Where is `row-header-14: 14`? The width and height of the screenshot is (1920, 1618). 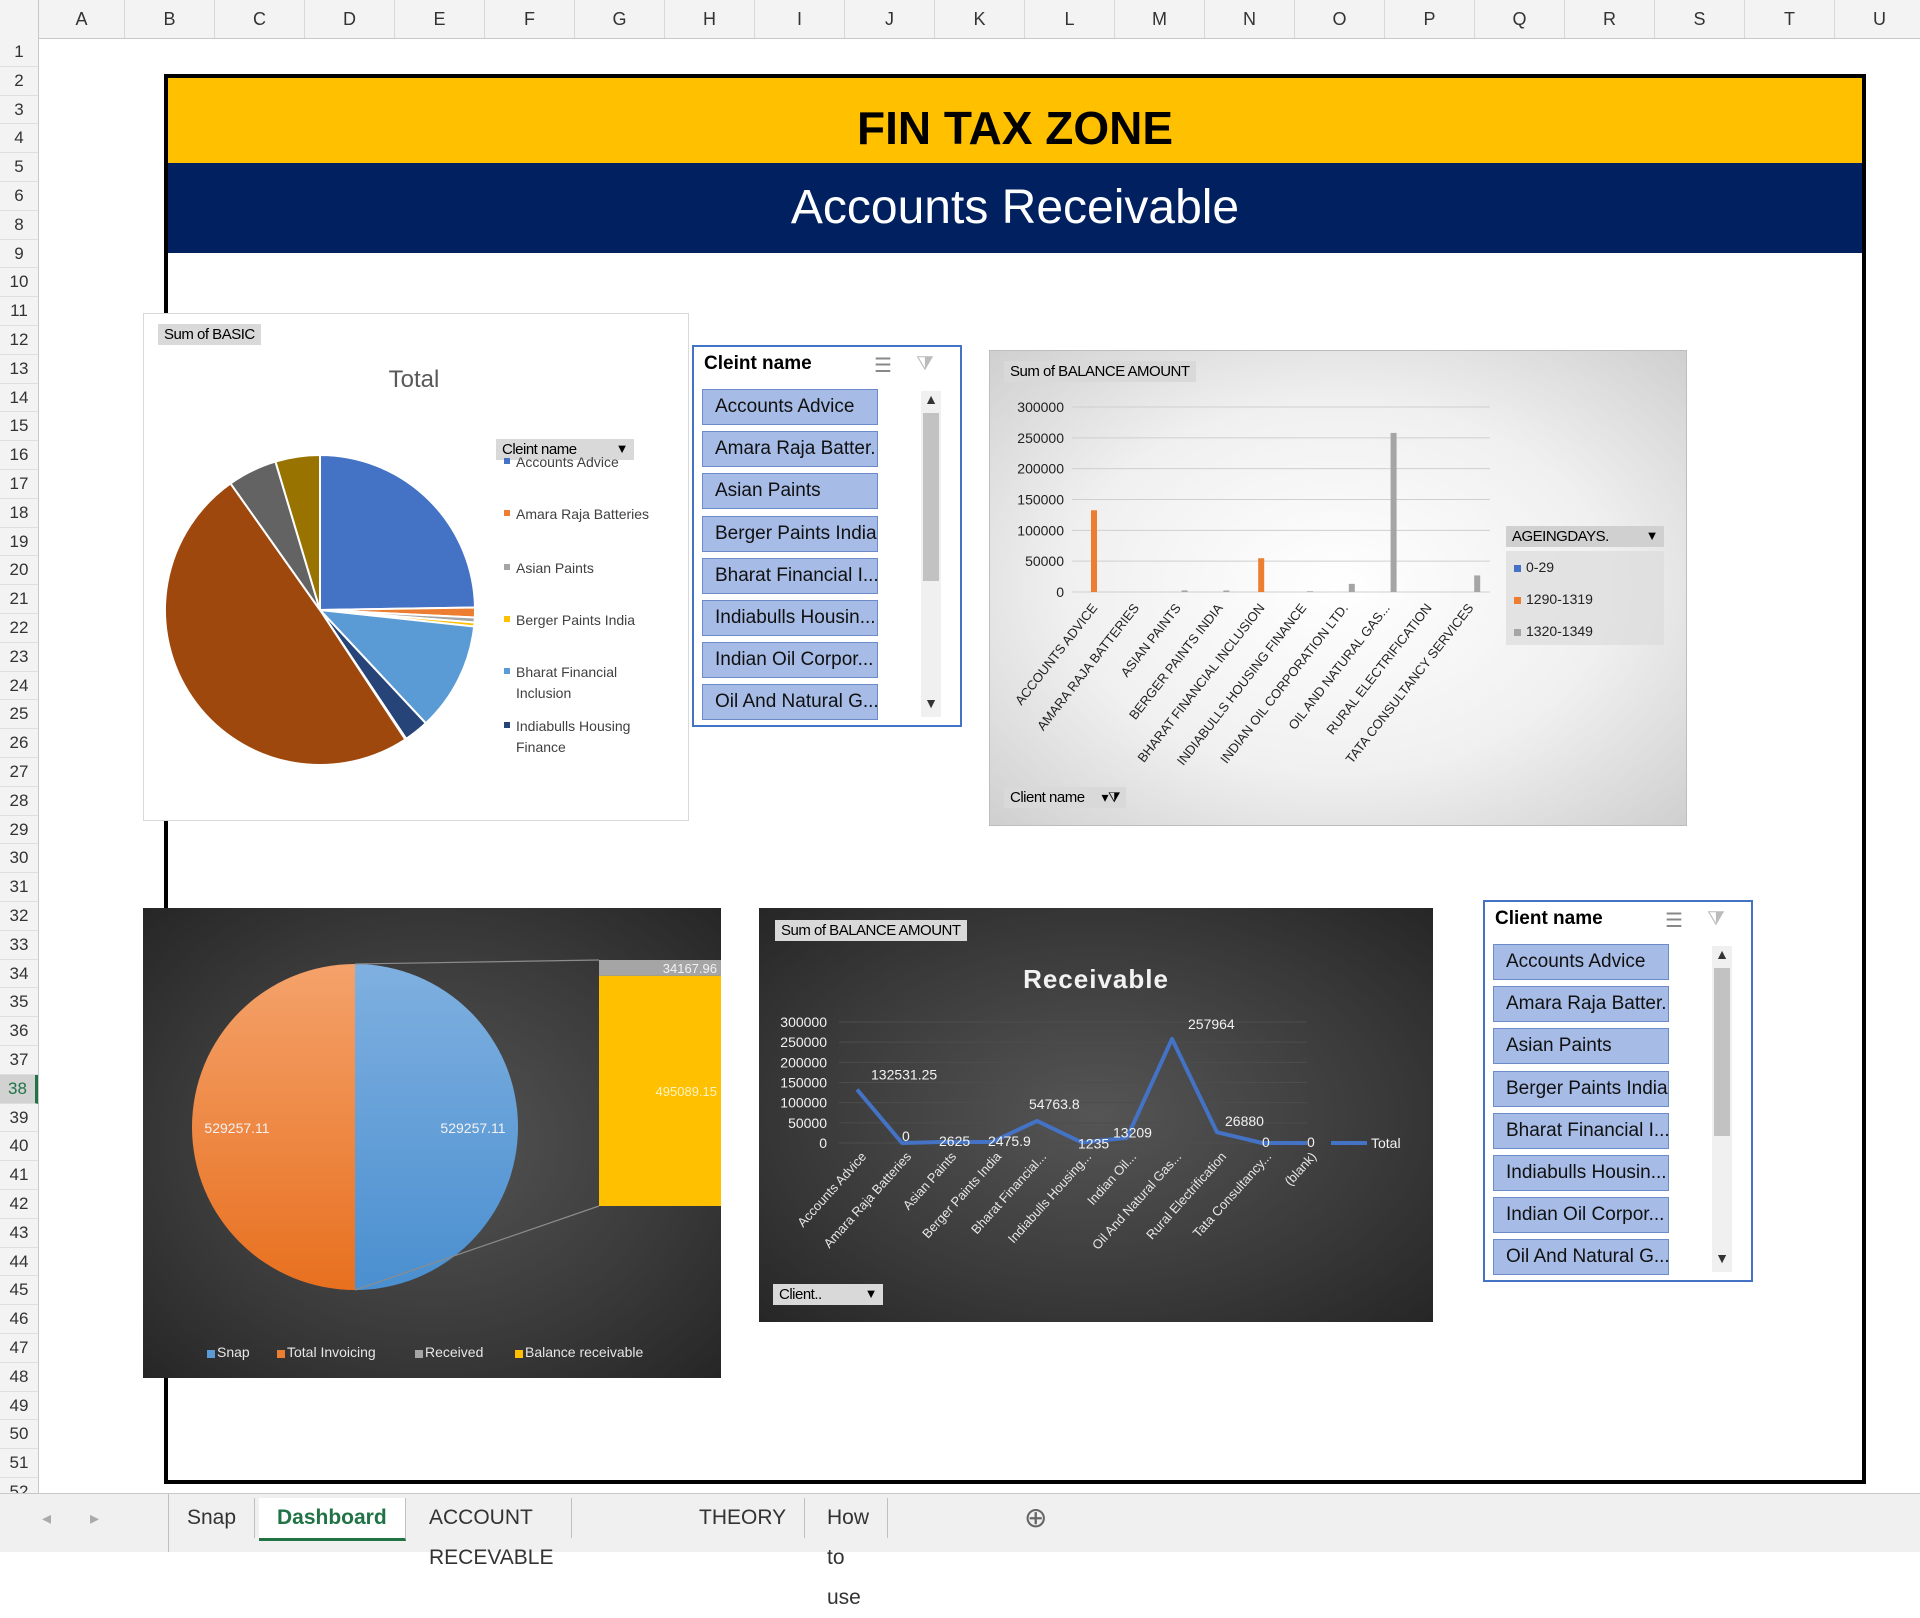 row-header-14: 14 is located at coordinates (19, 398).